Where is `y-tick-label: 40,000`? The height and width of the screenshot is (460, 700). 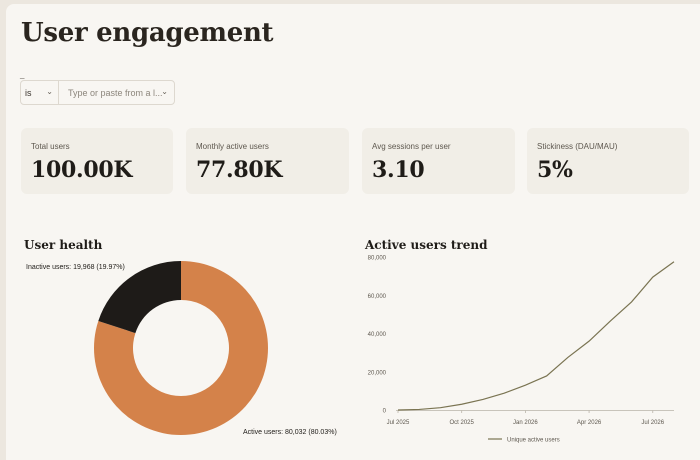
y-tick-label: 40,000 is located at coordinates (377, 335).